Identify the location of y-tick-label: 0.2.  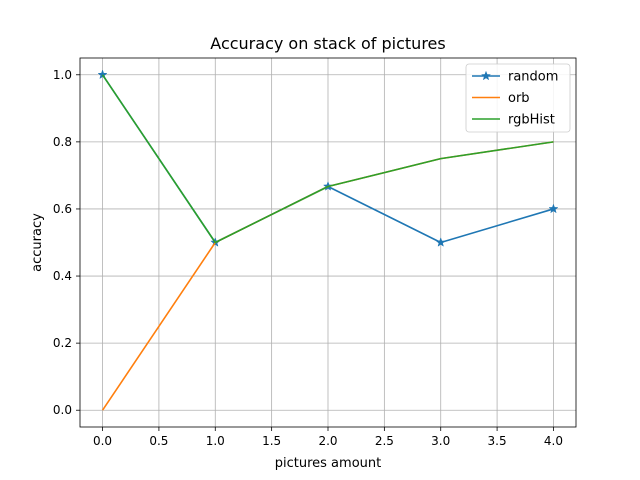
(62, 343).